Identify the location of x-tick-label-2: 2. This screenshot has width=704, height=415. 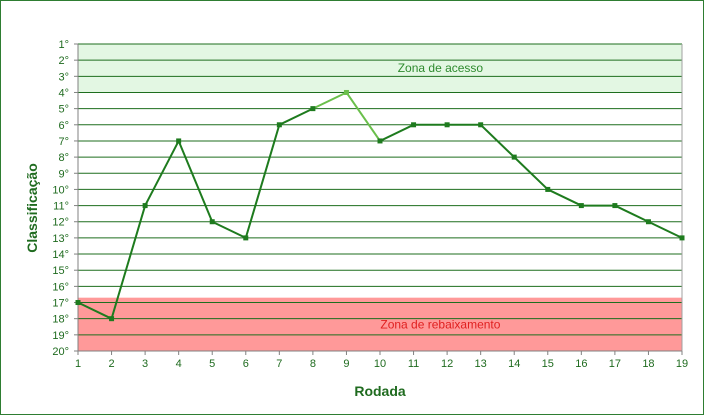
(111, 364).